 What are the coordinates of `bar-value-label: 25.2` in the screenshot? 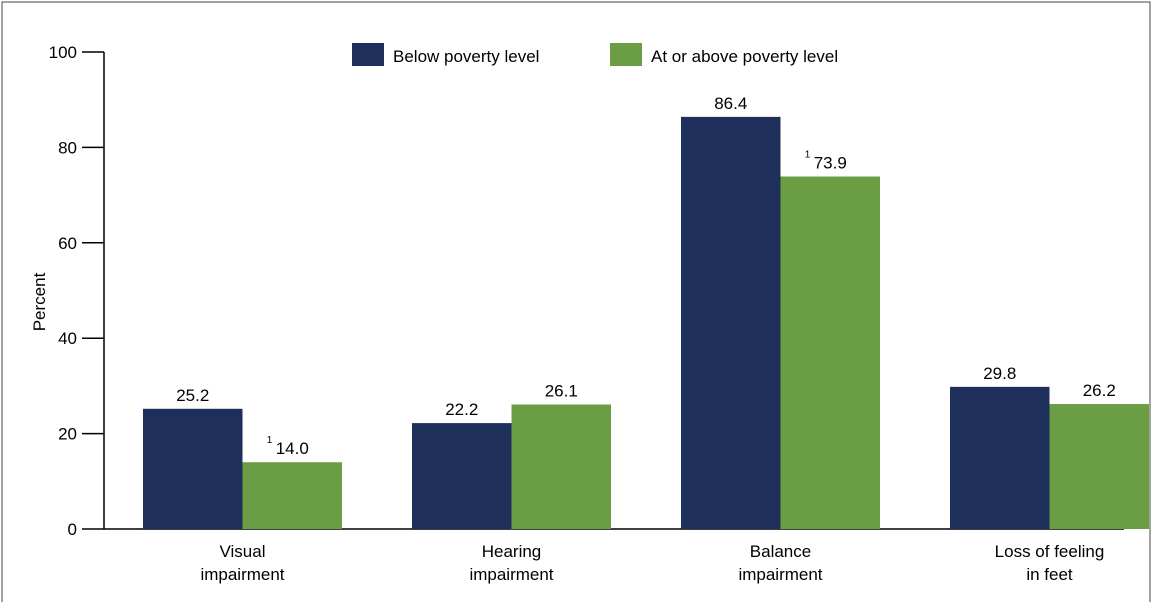 It's located at (192, 395).